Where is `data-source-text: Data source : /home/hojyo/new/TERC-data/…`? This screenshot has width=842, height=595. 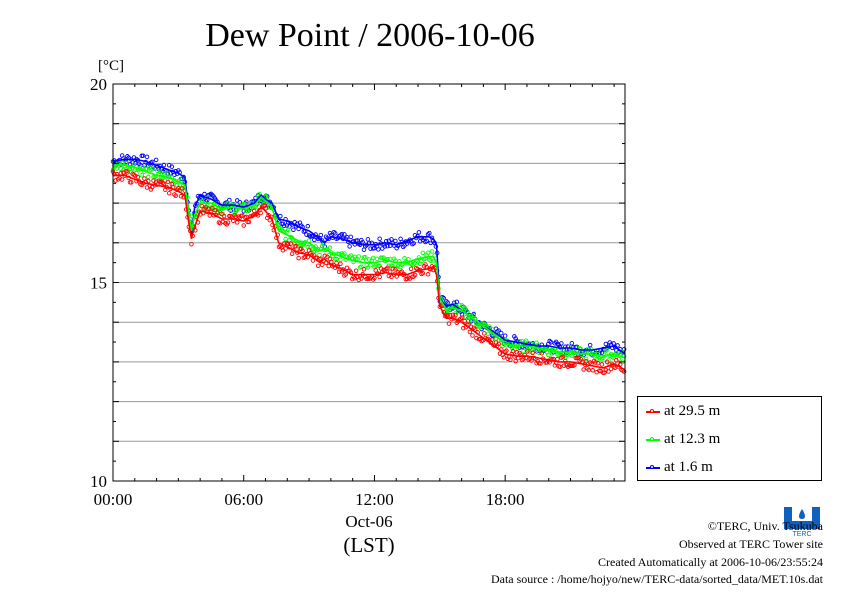
data-source-text: Data source : /home/hojyo/new/TERC-data/… is located at coordinates (656, 579).